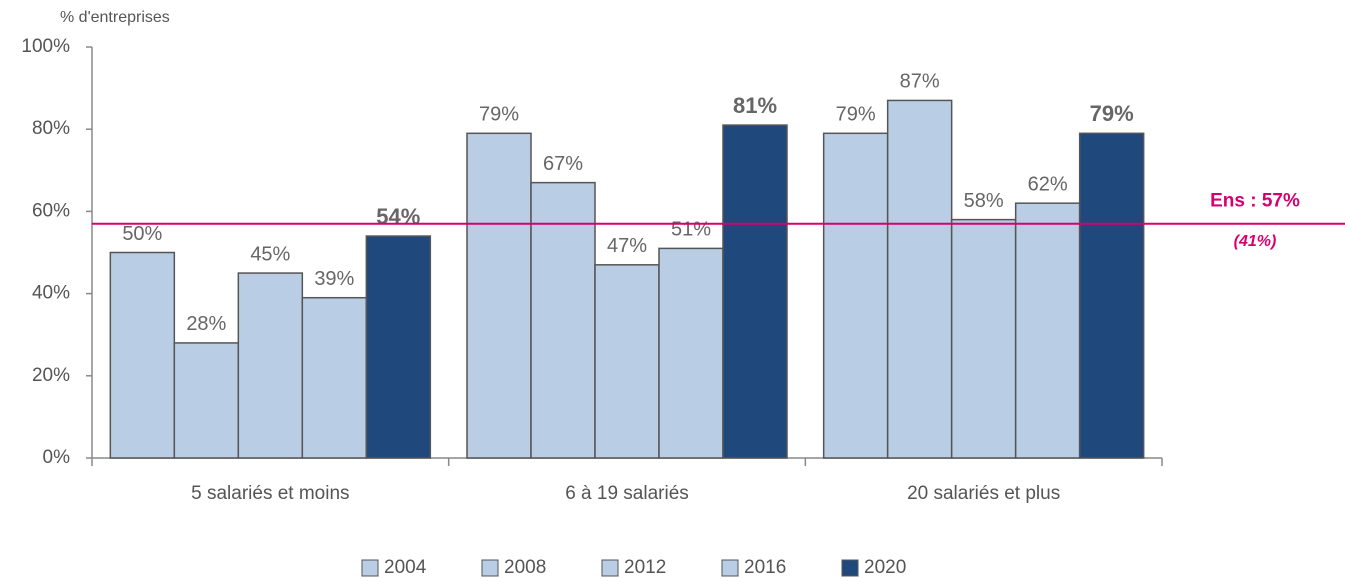  What do you see at coordinates (51, 375) in the screenshot?
I see `y-tick-label: 20%` at bounding box center [51, 375].